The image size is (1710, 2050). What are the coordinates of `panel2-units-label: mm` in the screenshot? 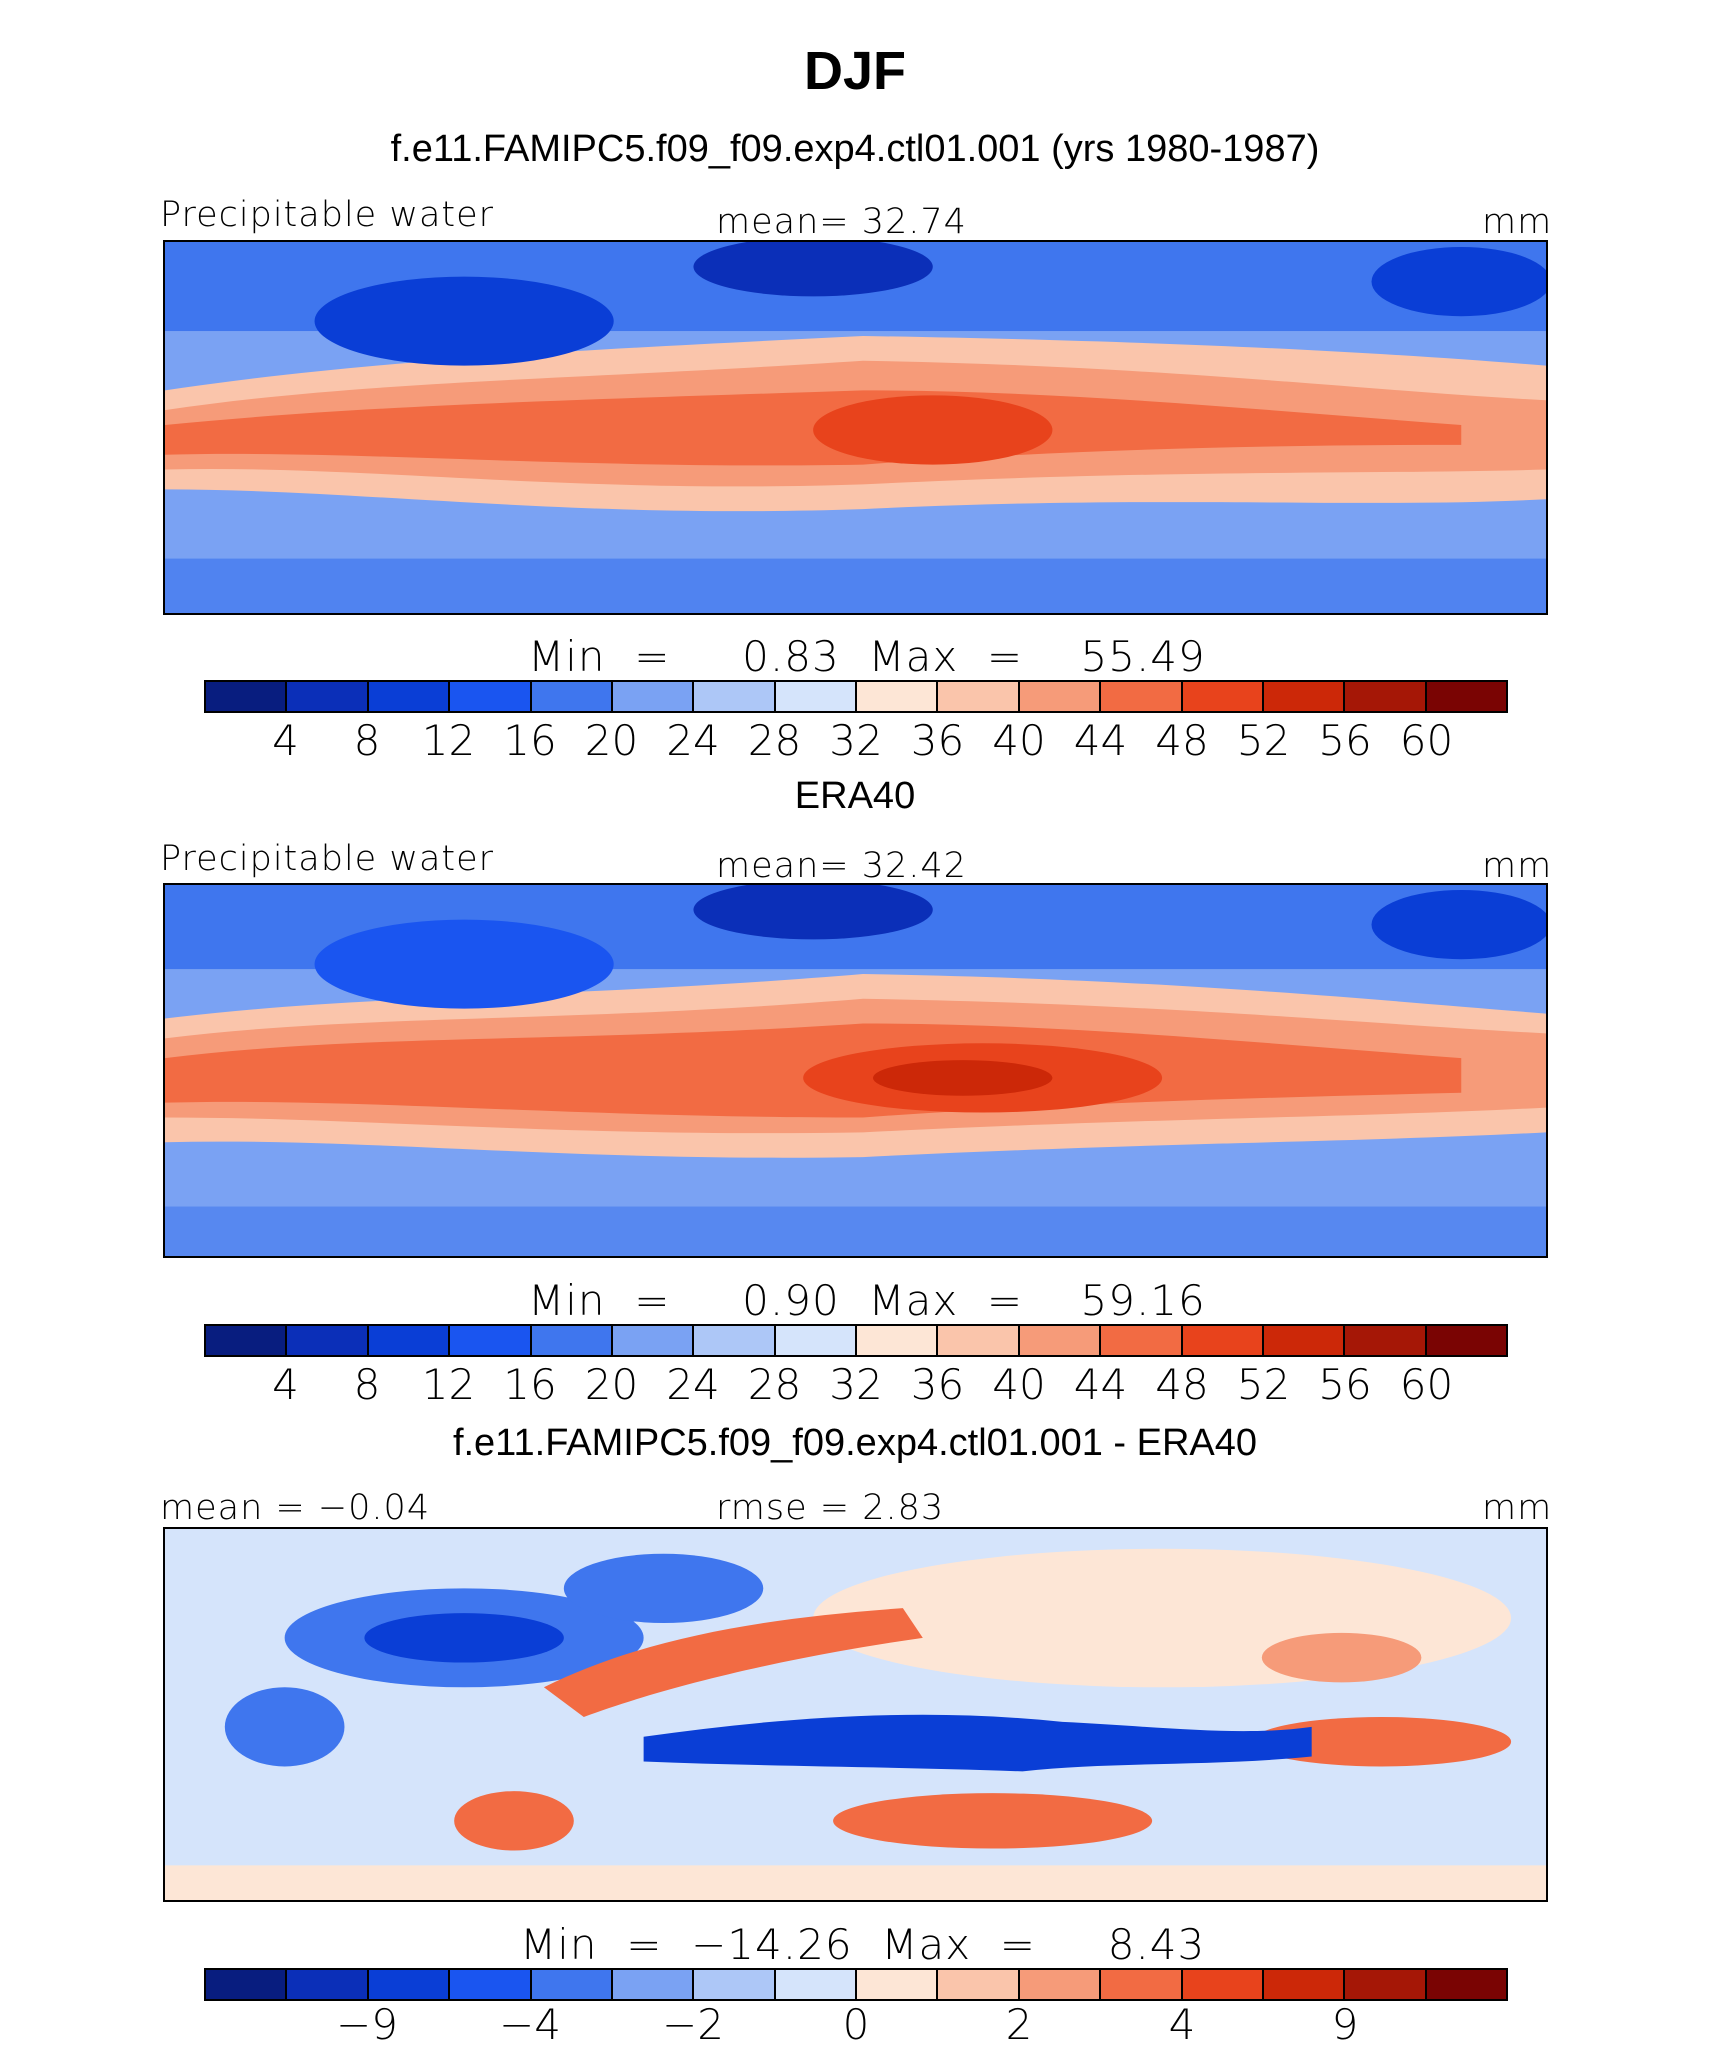 It's located at (1517, 866).